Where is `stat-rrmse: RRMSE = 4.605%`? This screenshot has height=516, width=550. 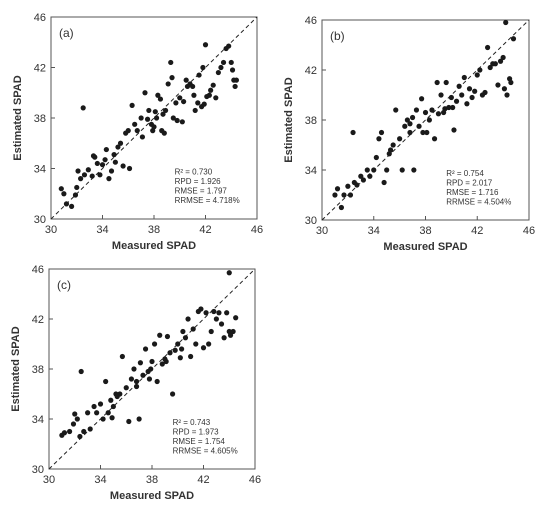
stat-rrmse: RRMSE = 4.605% is located at coordinates (205, 451).